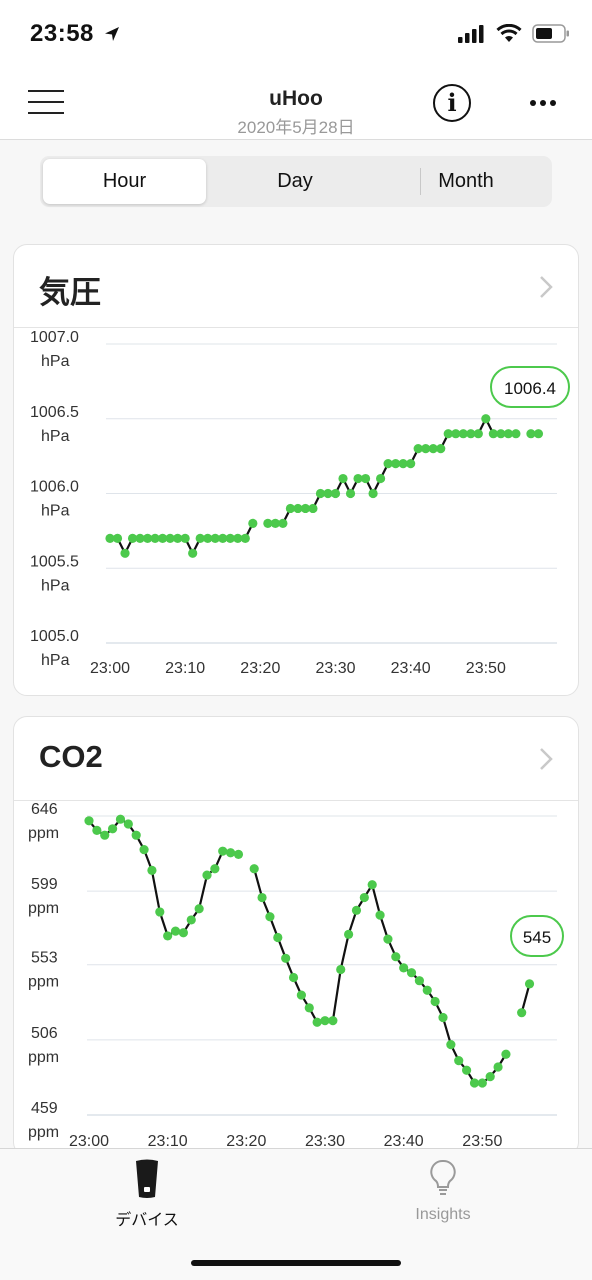 The image size is (592, 1280). Describe the element at coordinates (147, 1220) in the screenshot. I see `tab-devices-label: デバイス` at that location.